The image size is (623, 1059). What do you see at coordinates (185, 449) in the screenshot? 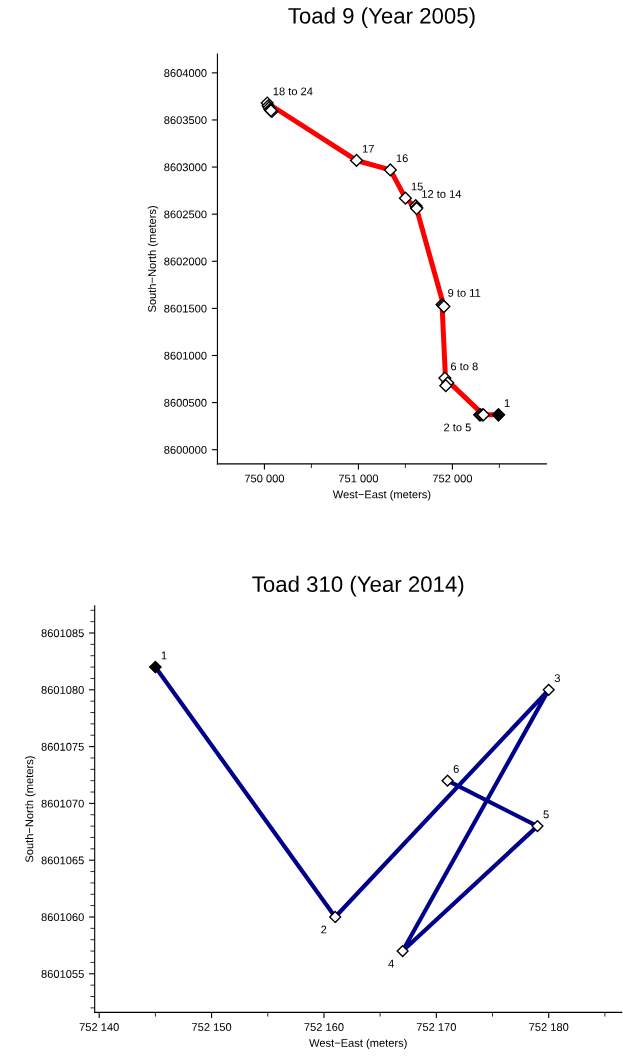
I see `y-tick-label: 8600000` at bounding box center [185, 449].